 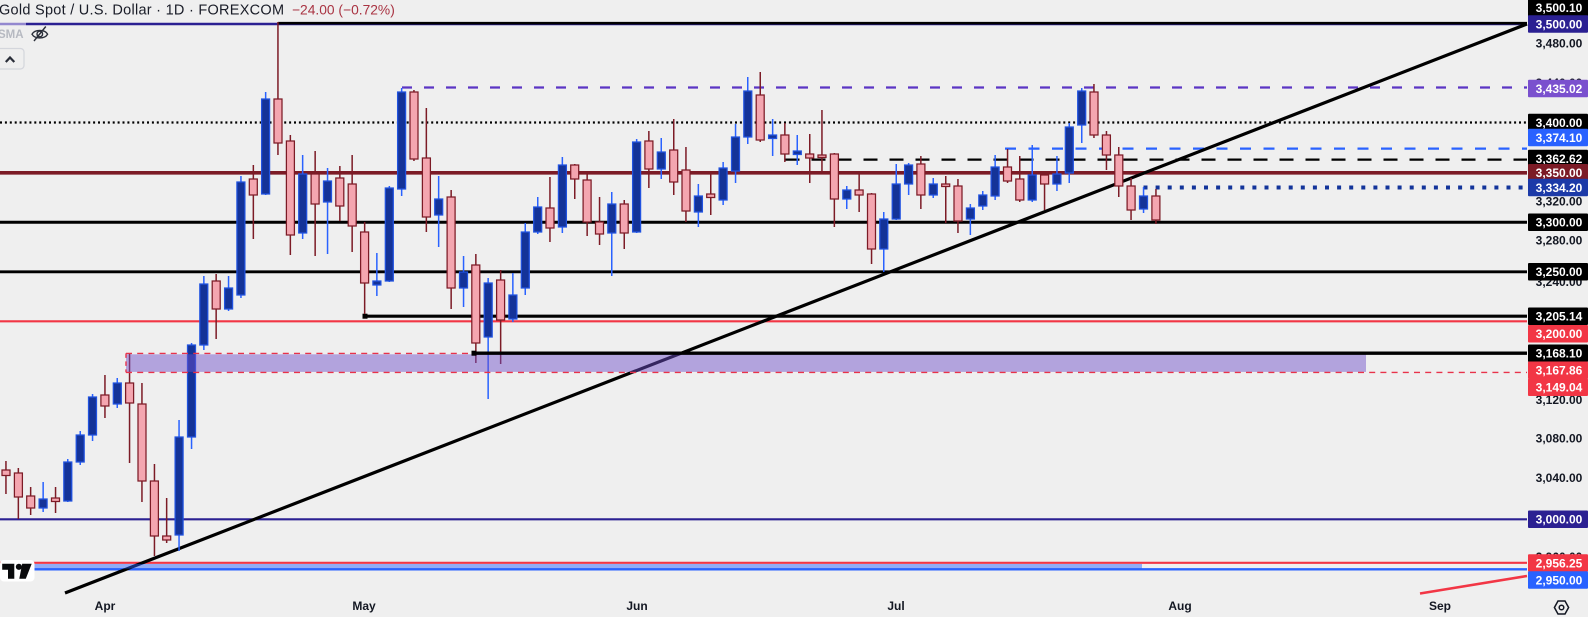 What do you see at coordinates (1559, 371) in the screenshot?
I see `svg-text: 3,167.86` at bounding box center [1559, 371].